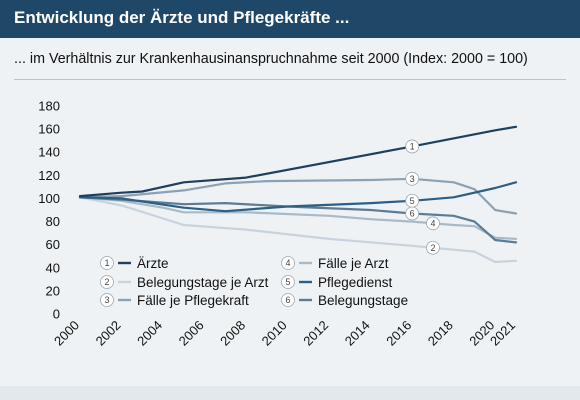 This screenshot has width=580, height=400. I want to click on y-tick-label: 60, so click(53, 244).